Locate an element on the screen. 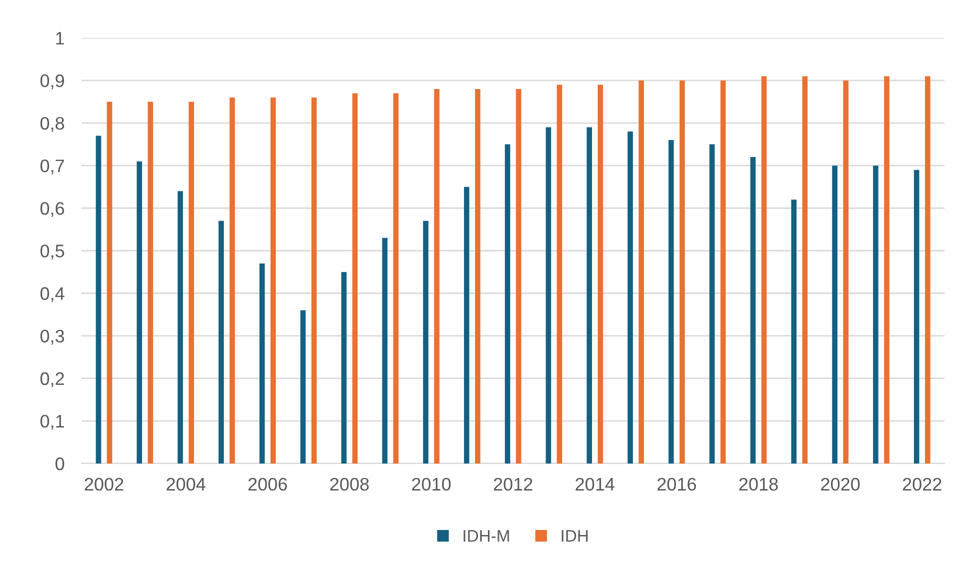 This screenshot has width=959, height=583. x-tick-label: 2010 is located at coordinates (431, 484).